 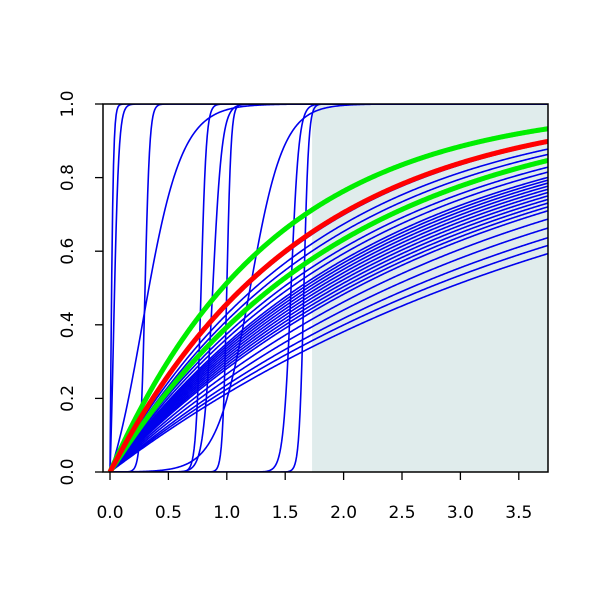 What do you see at coordinates (68, 103) in the screenshot?
I see `y-tick-label-5: 1.0` at bounding box center [68, 103].